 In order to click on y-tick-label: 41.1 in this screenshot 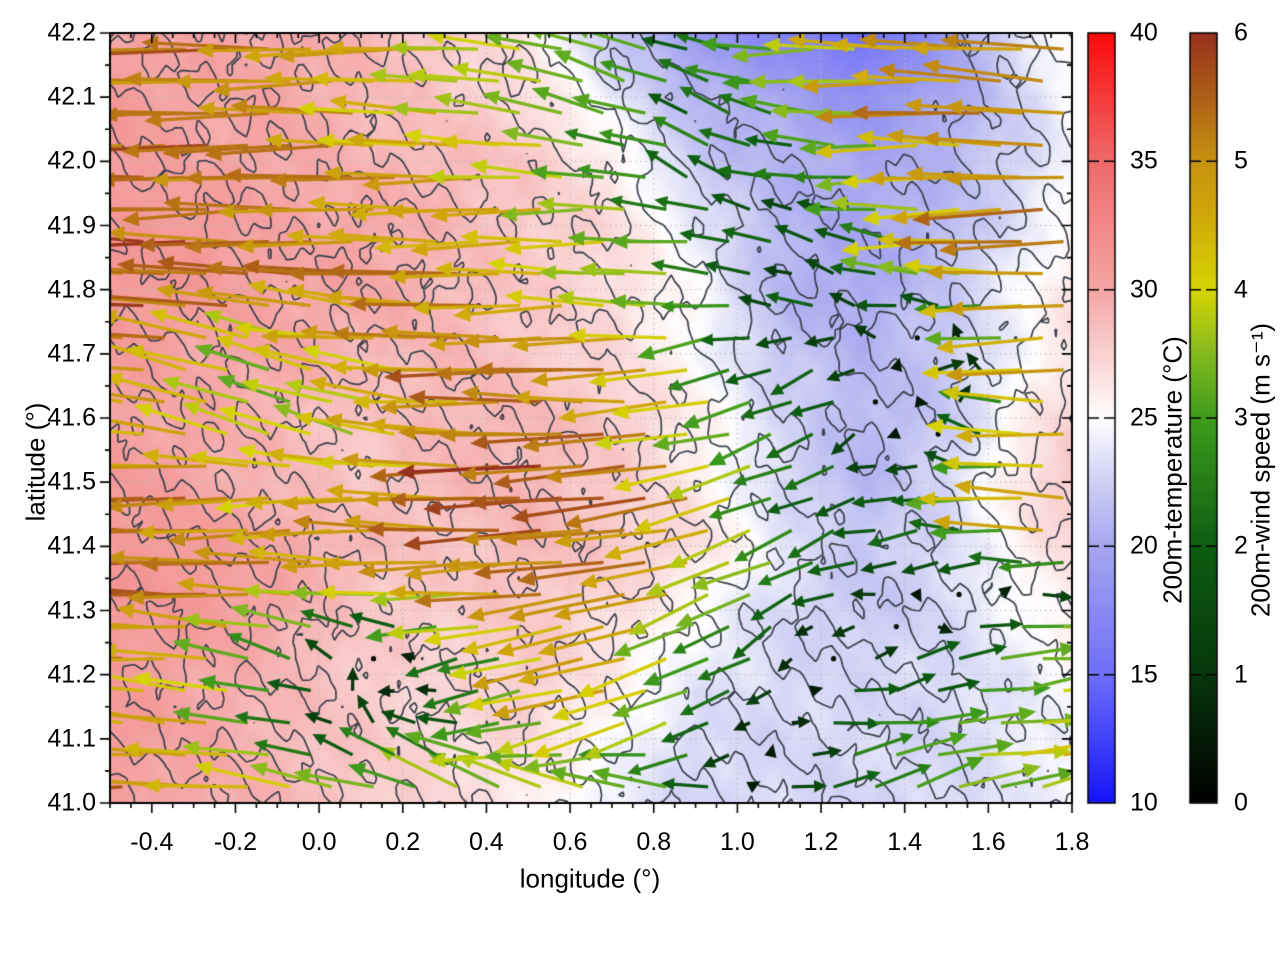, I will do `click(71, 738)`.